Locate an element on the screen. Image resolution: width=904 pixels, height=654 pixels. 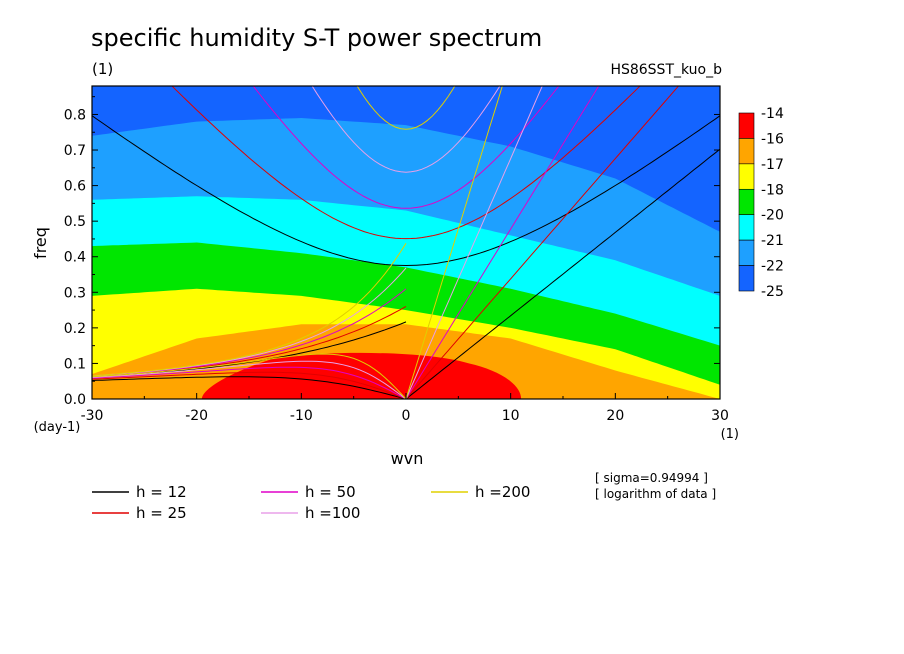
x-tick-label: -10 is located at coordinates (301, 416).